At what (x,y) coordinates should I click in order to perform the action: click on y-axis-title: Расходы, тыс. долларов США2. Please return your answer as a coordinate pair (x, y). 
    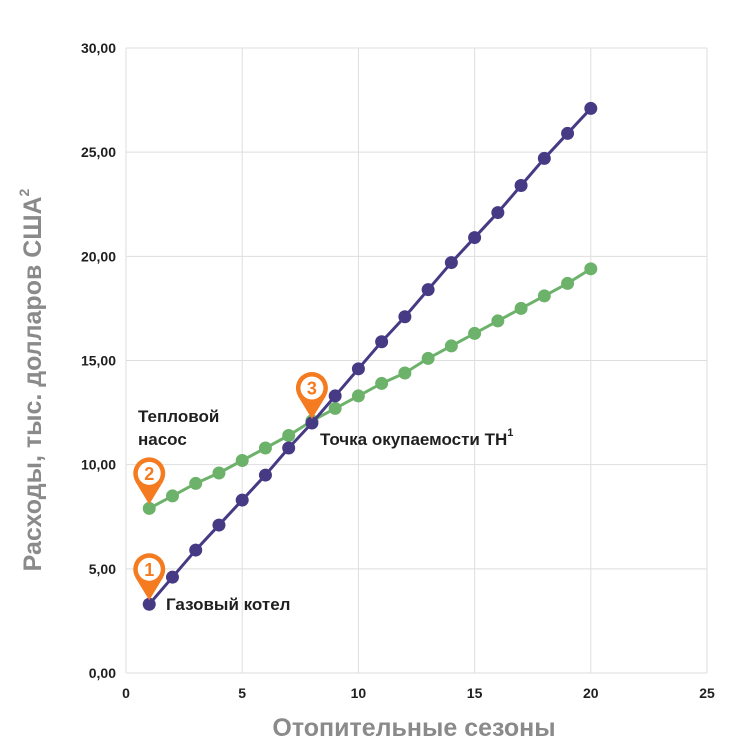
    Looking at the image, I should click on (31, 379).